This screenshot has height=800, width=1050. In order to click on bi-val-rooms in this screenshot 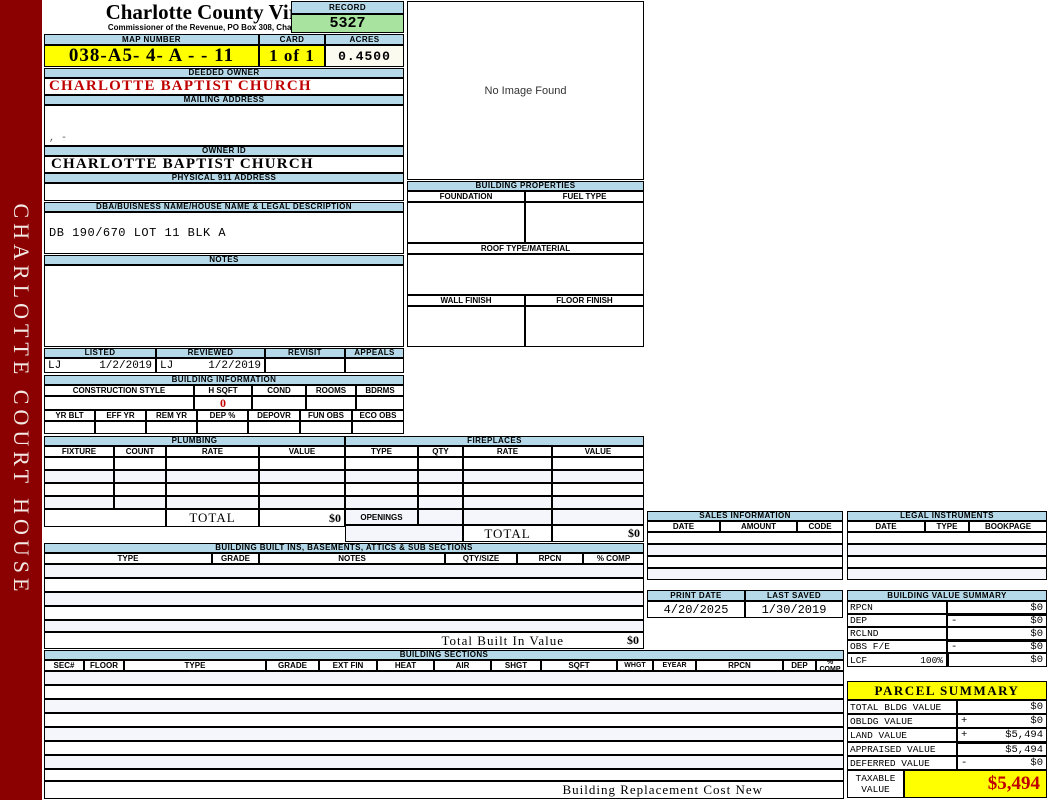, I will do `click(331, 403)`.